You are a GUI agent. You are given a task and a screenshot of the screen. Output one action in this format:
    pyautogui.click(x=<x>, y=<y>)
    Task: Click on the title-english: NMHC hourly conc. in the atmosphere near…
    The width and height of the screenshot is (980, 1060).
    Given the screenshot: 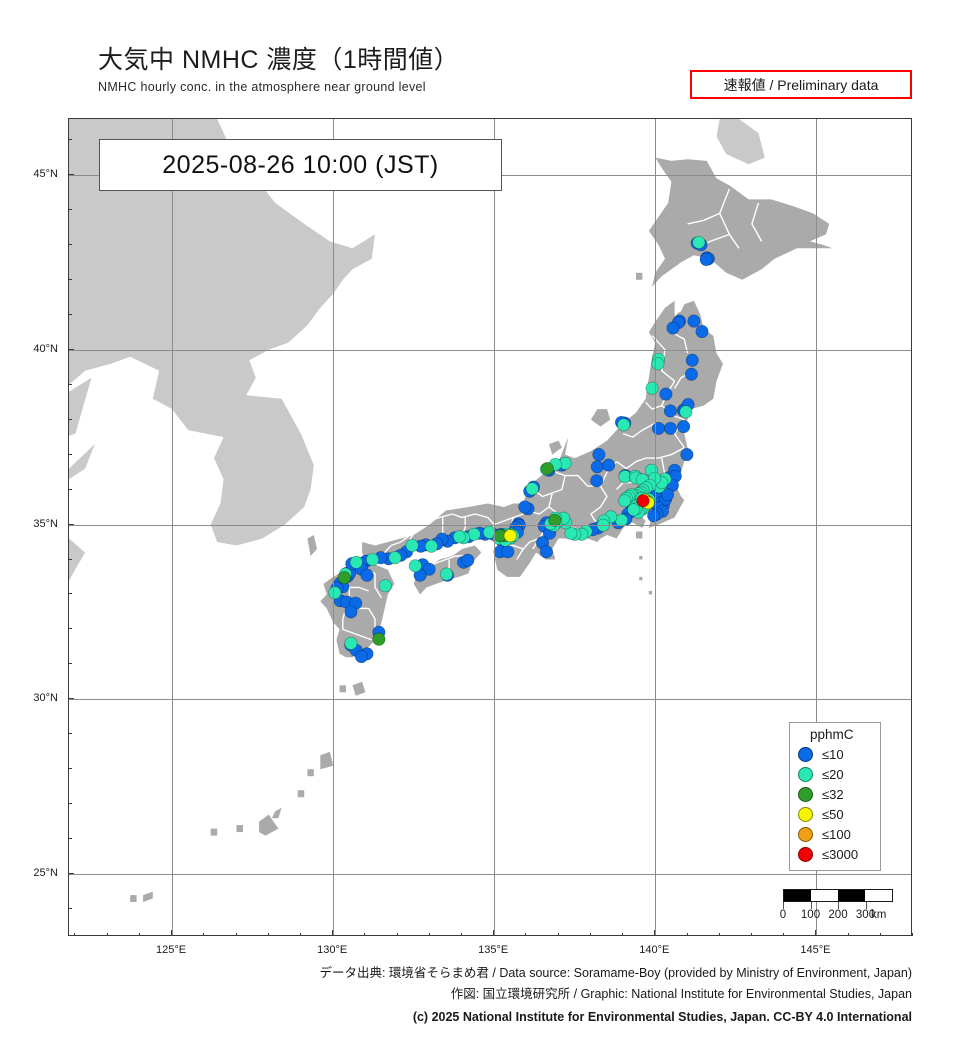 What is the action you would take?
    pyautogui.click(x=262, y=87)
    